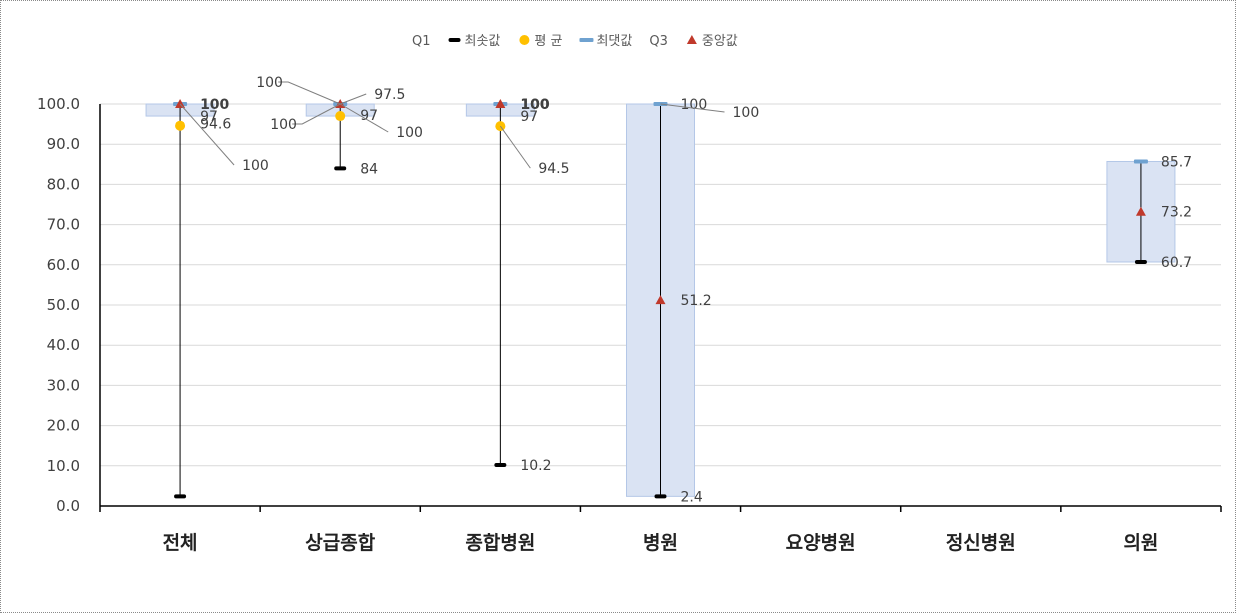  What do you see at coordinates (63, 265) in the screenshot?
I see `y-tick-label: 60.0` at bounding box center [63, 265].